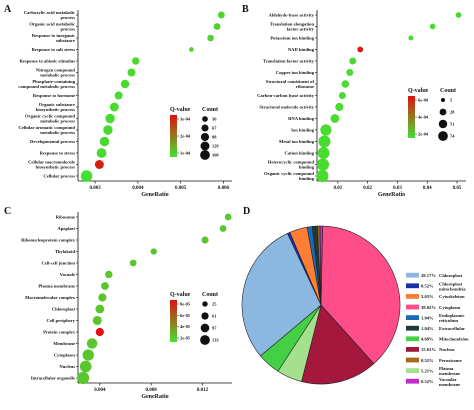 This screenshot has width=474, height=410. Describe the element at coordinates (214, 328) in the screenshot. I see `count-legend-label: 97` at that location.